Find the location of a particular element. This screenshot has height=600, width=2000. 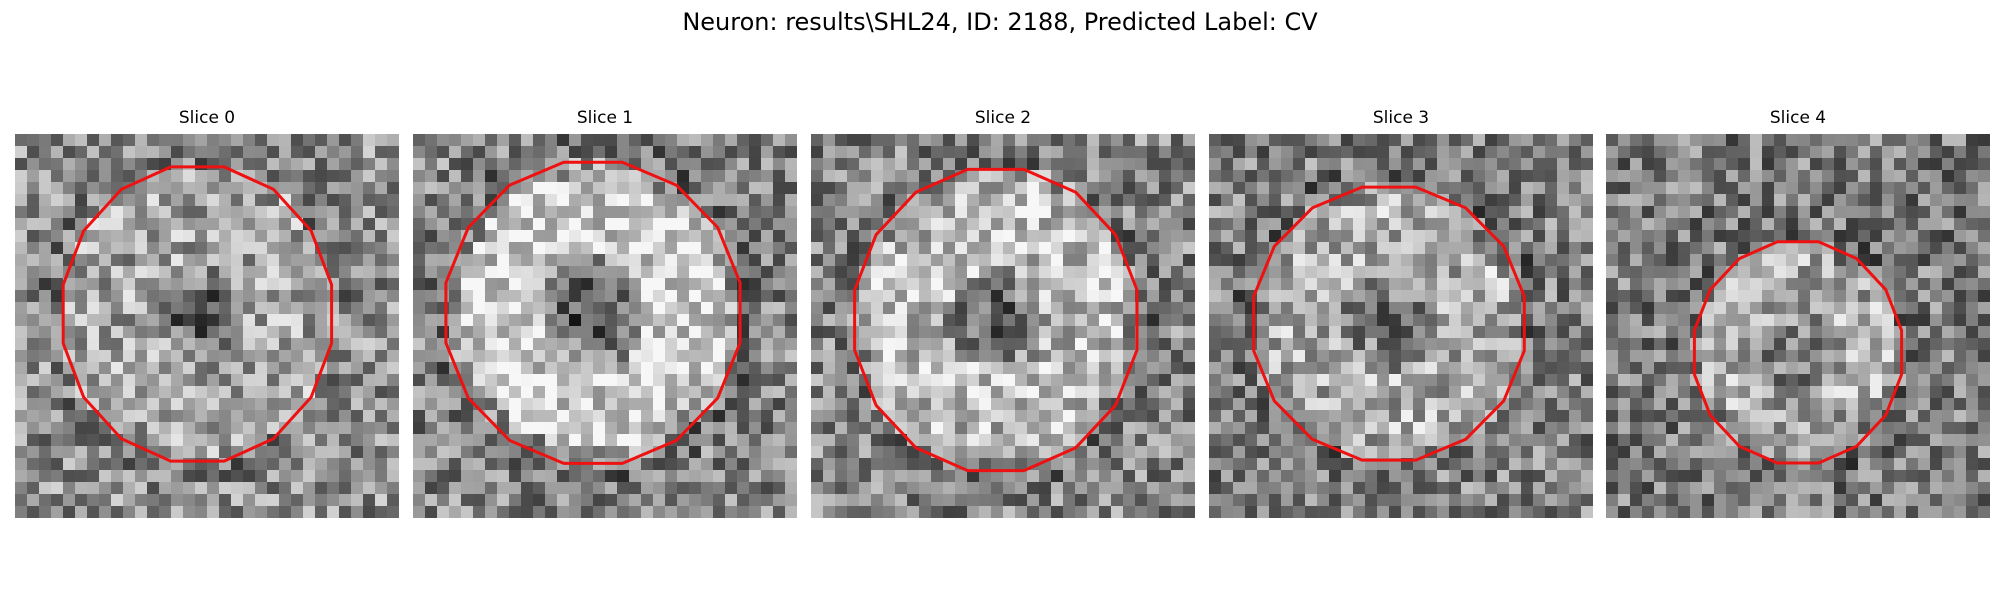

slice-title-3: Slice 3 is located at coordinates (1401, 118).